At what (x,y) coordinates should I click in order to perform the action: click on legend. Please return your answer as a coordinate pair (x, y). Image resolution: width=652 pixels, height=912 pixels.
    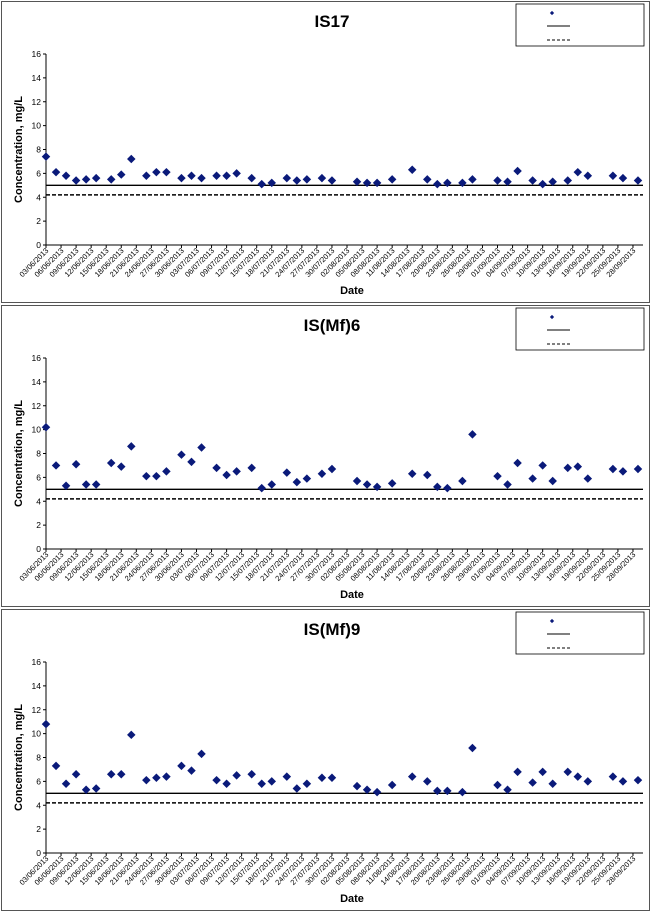
    Looking at the image, I should click on (580, 25).